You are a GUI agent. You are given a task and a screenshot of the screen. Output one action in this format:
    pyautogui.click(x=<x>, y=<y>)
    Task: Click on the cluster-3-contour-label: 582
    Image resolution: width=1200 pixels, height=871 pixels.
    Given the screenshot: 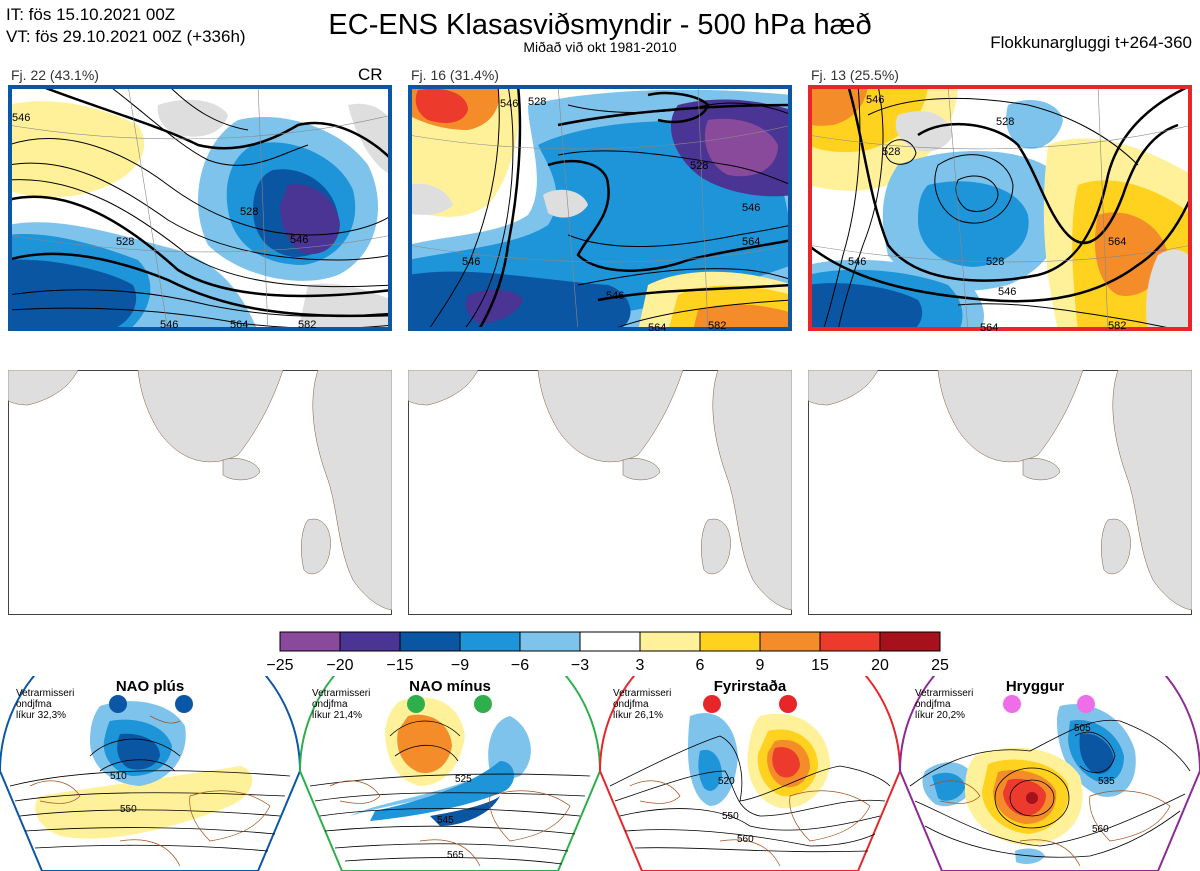 What is the action you would take?
    pyautogui.click(x=1117, y=325)
    